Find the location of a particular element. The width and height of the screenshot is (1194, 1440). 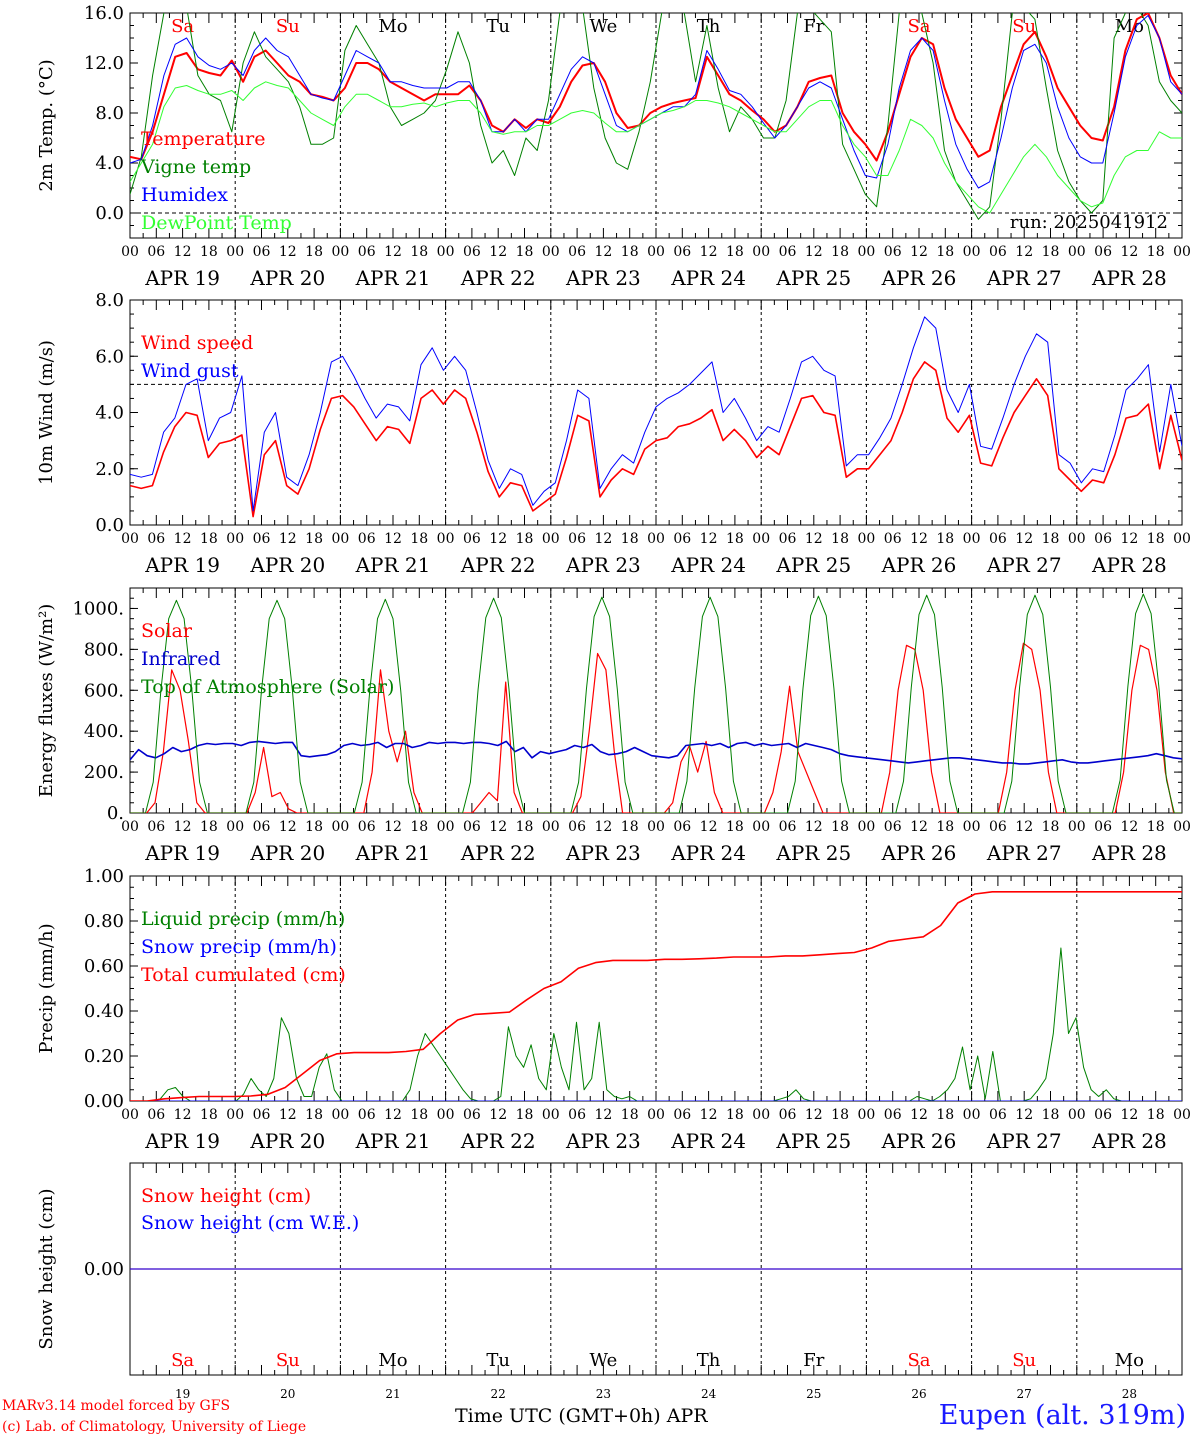

date-label: APR 21 is located at coordinates (393, 1141).